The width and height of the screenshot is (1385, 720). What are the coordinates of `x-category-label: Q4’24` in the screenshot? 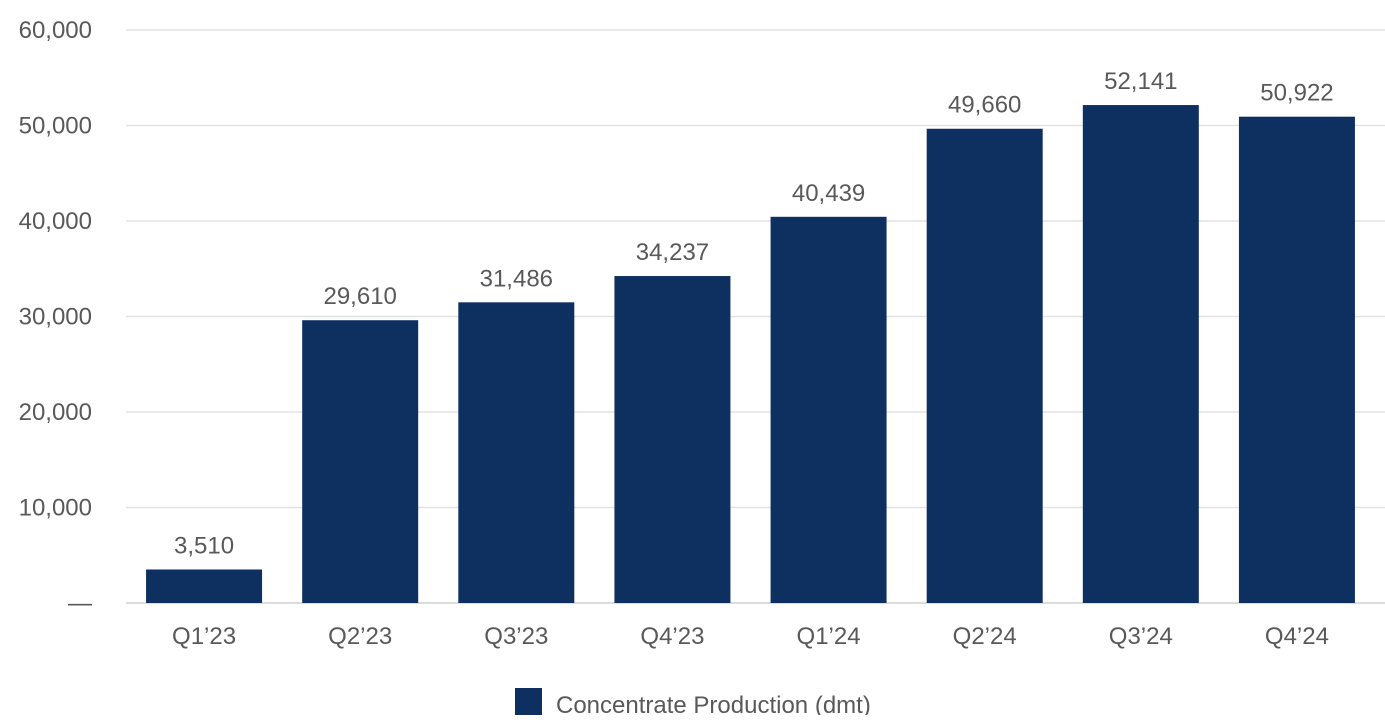 It's located at (1297, 636).